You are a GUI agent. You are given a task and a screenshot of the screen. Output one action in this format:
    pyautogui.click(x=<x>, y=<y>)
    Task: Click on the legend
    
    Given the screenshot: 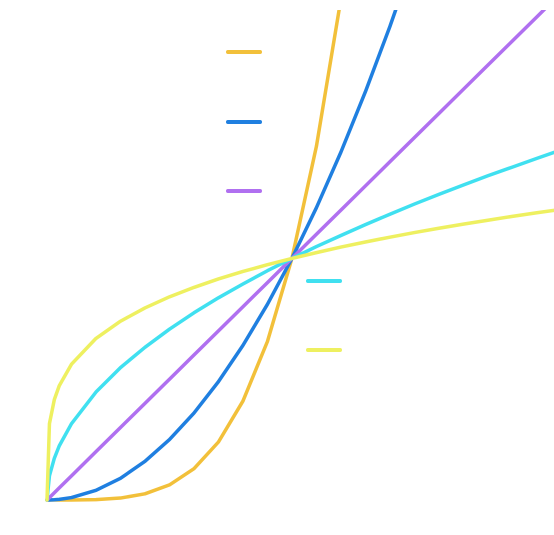 What is the action you would take?
    pyautogui.click(x=284, y=201)
    